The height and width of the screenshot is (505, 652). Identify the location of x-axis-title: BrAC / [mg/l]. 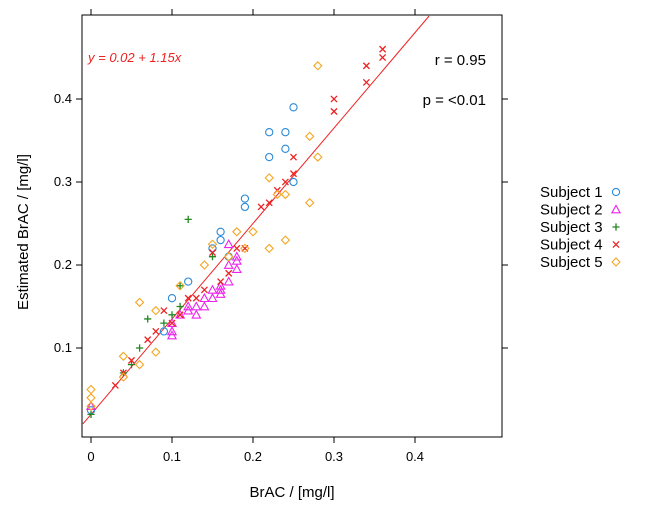
(291, 492).